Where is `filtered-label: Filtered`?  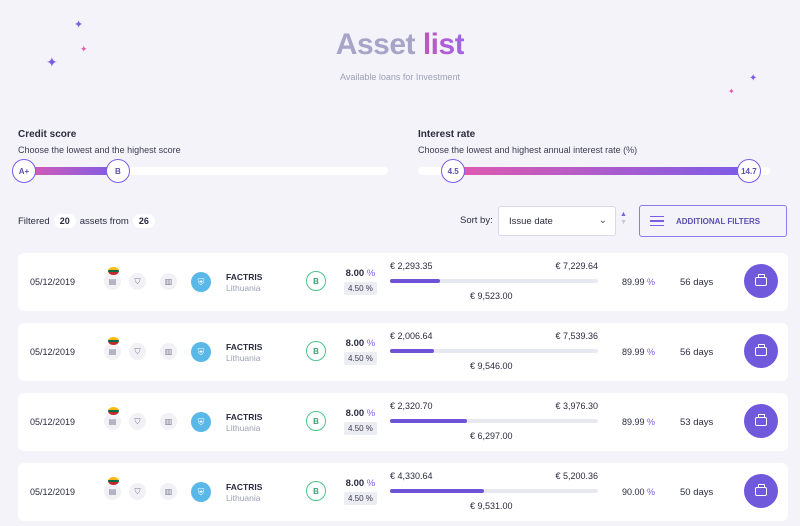
filtered-label: Filtered is located at coordinates (34, 221).